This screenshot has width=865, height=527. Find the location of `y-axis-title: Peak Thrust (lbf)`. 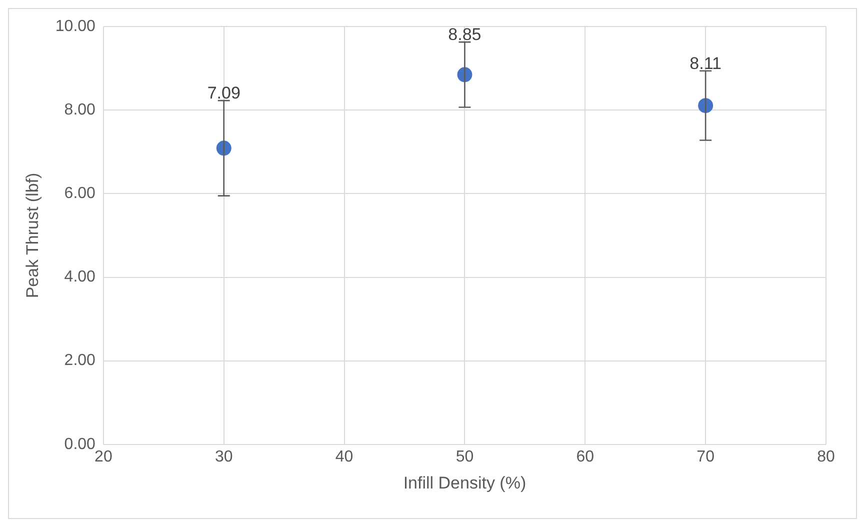

y-axis-title: Peak Thrust (lbf) is located at coordinates (32, 235).